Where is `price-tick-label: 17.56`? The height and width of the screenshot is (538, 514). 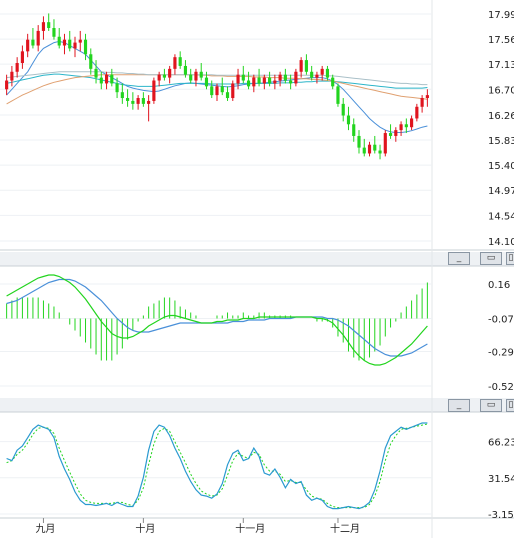
price-tick-label: 17.56 is located at coordinates (501, 40).